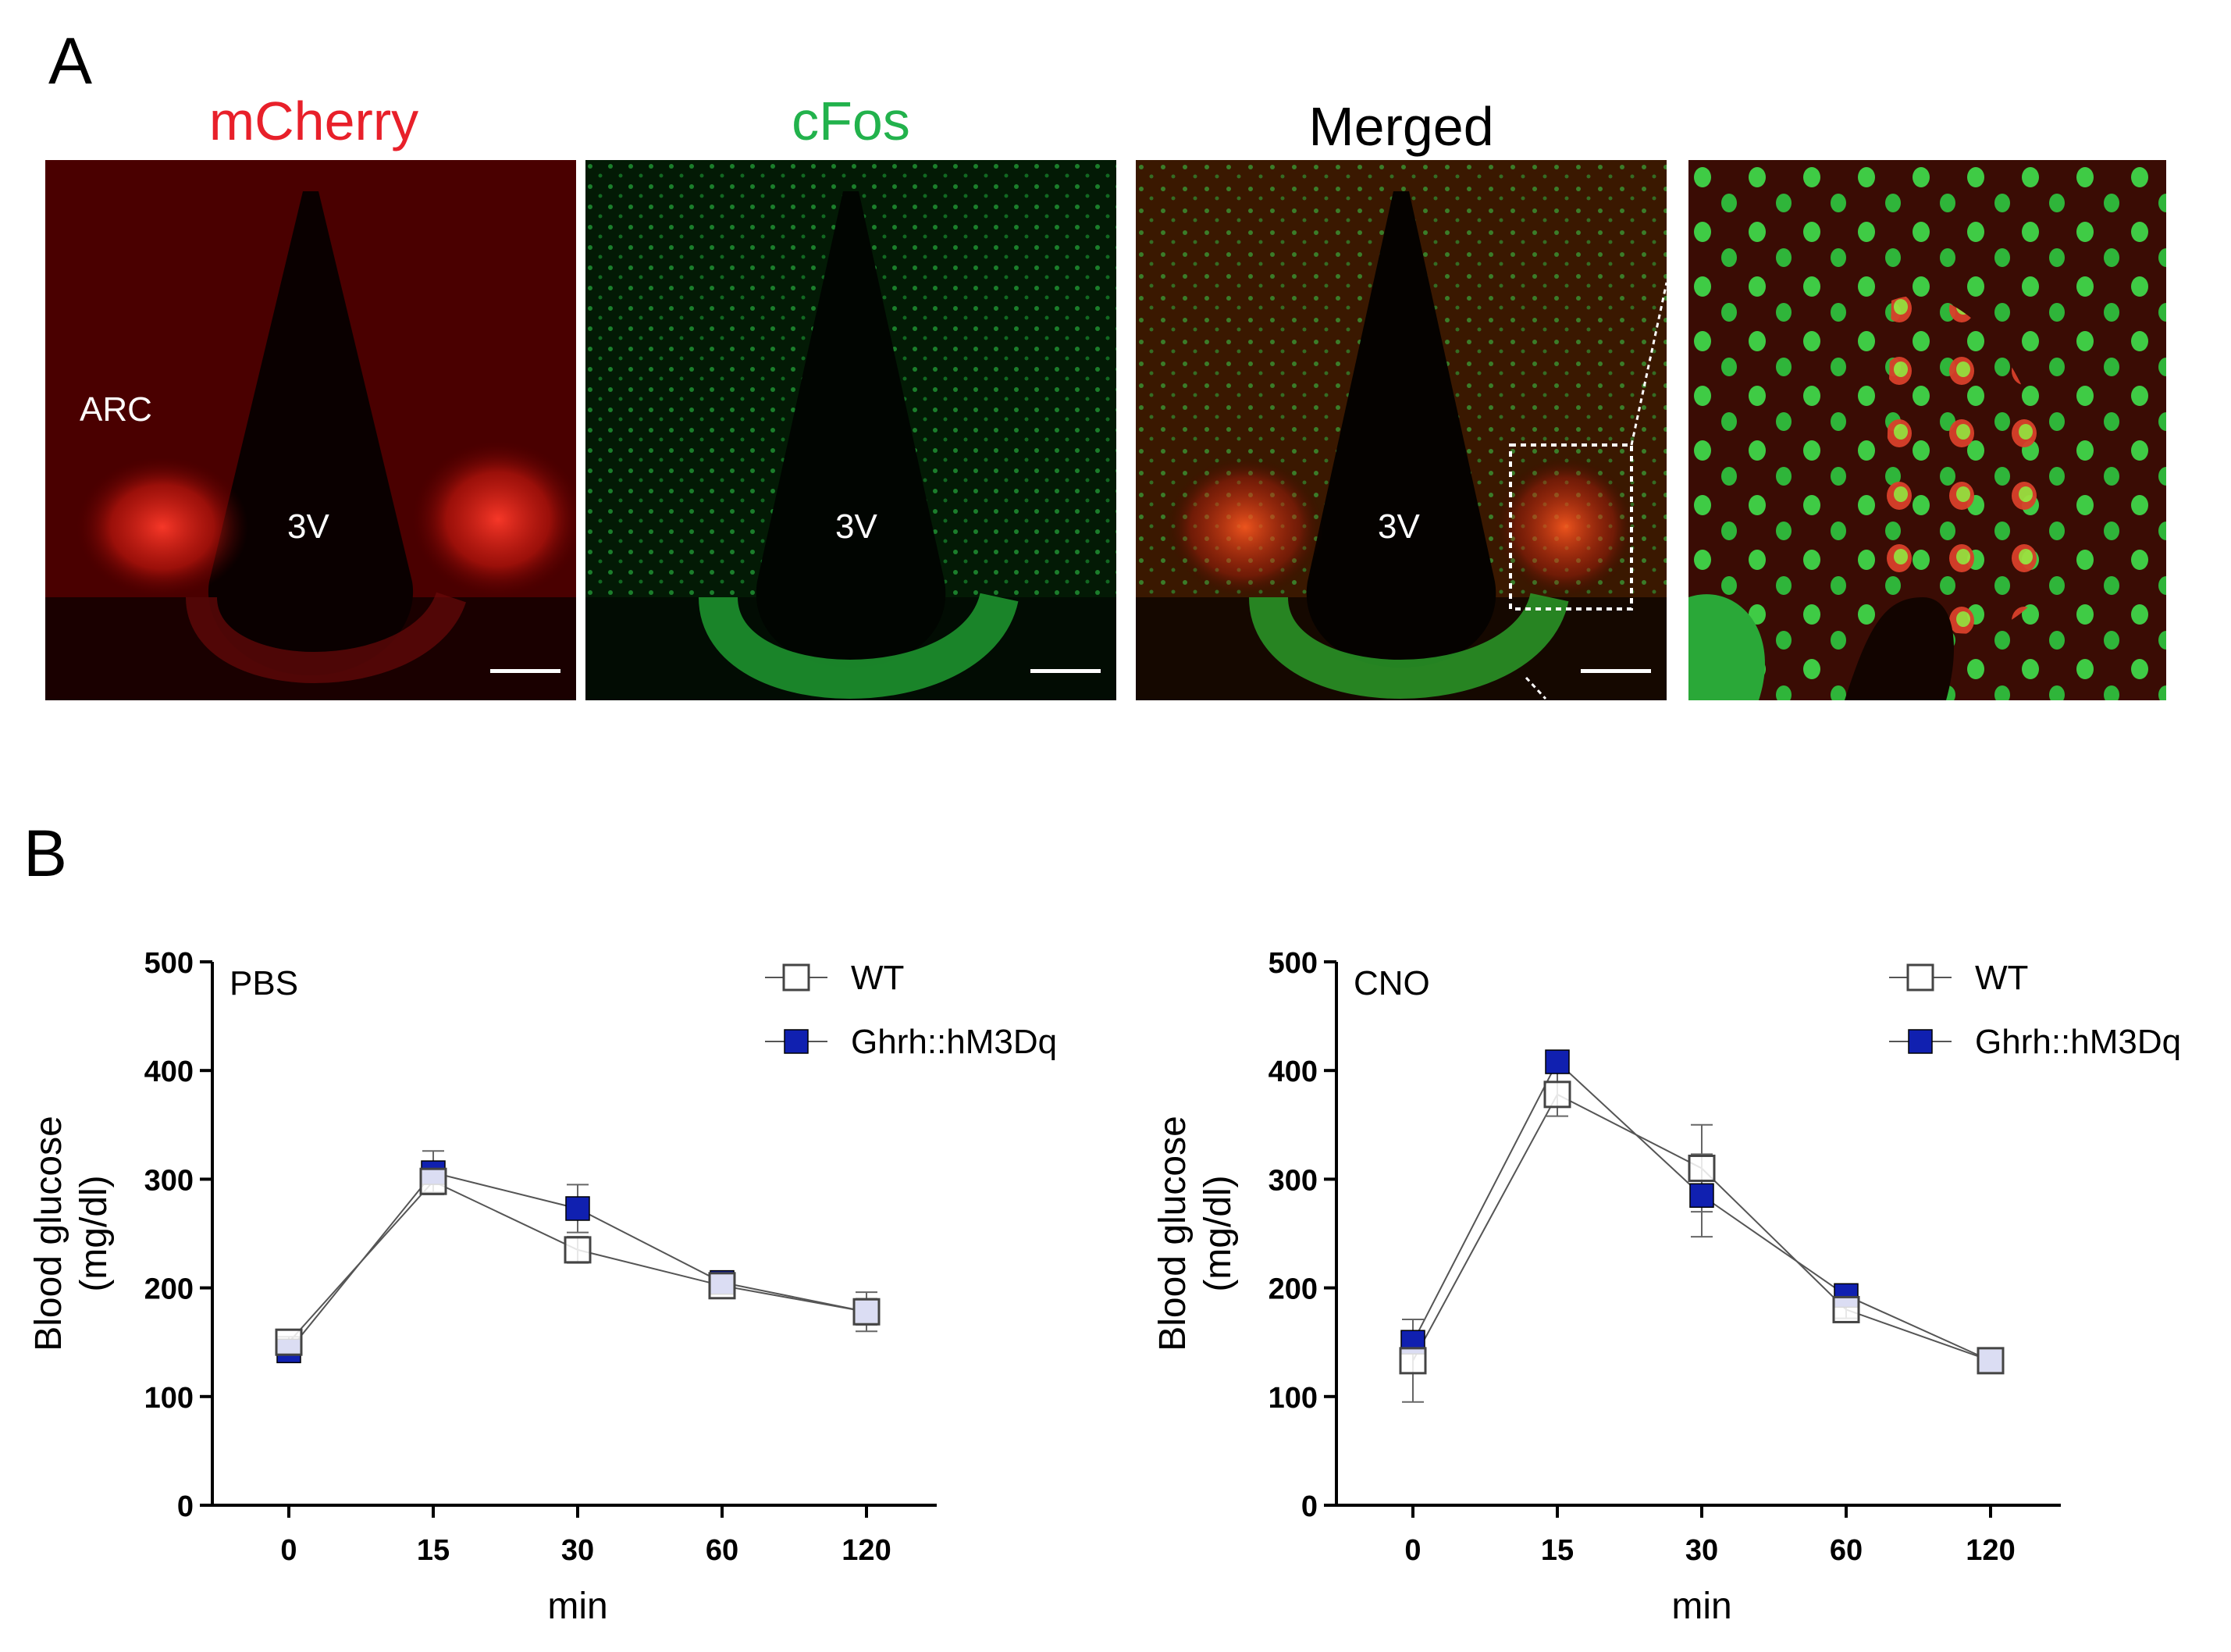 The height and width of the screenshot is (1652, 2231). Describe the element at coordinates (1309, 1506) in the screenshot. I see `chart2-y-tick-label: 0` at that location.